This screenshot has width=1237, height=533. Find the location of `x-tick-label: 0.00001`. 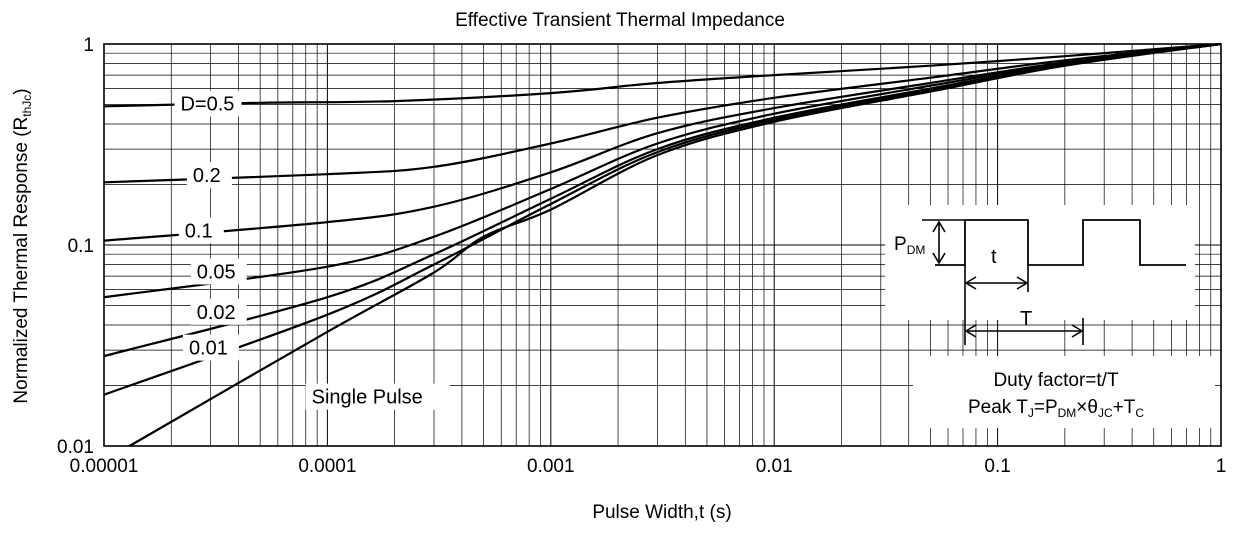

x-tick-label: 0.00001 is located at coordinates (104, 466).